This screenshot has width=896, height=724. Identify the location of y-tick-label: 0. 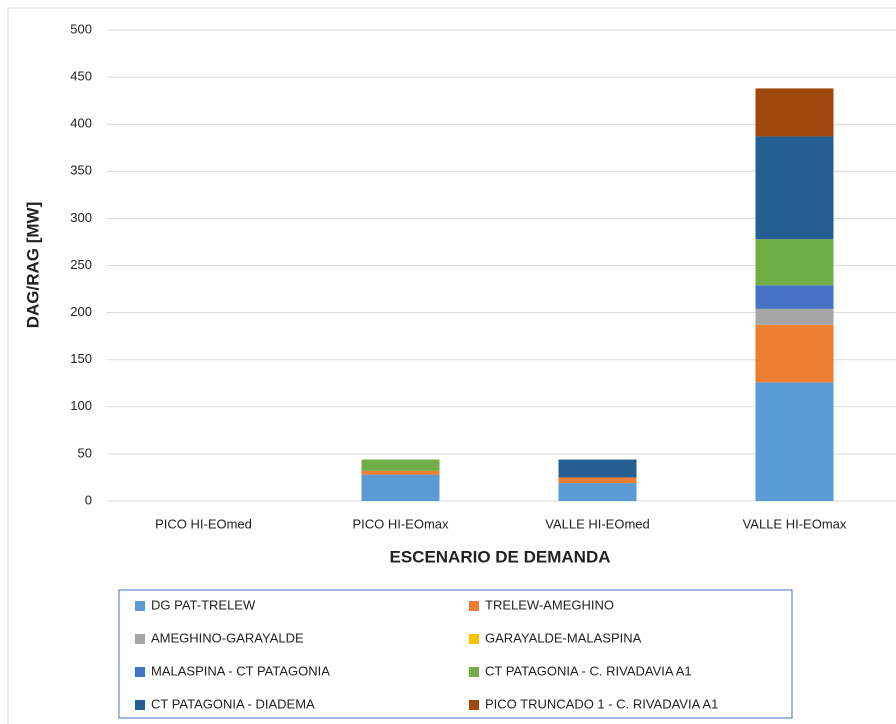
(88, 499).